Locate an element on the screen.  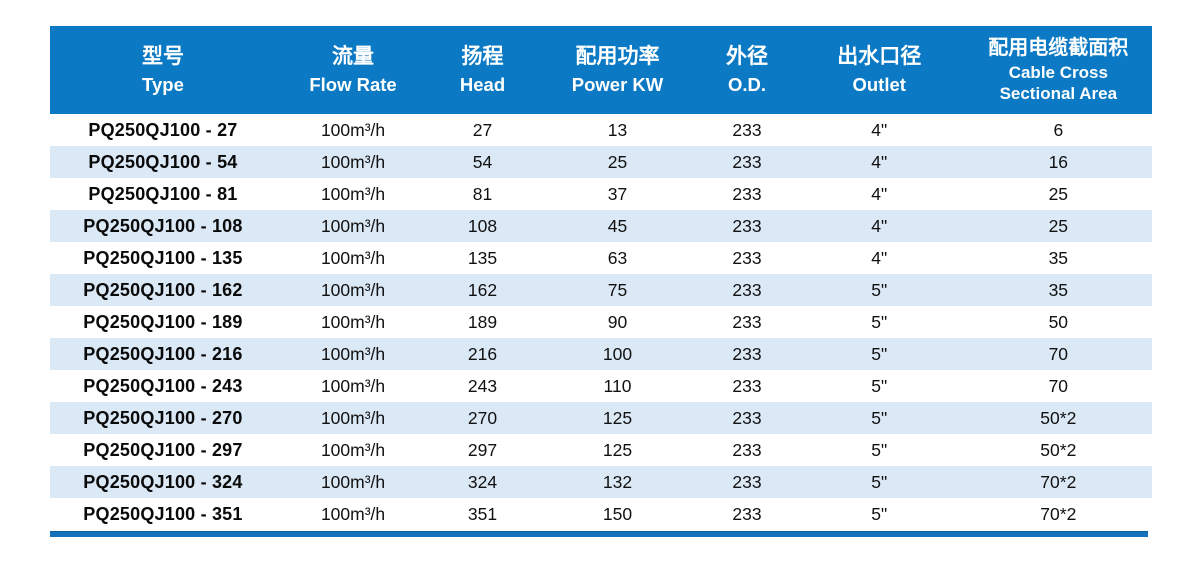
table-row: PQ250QJ100 - 216 100m³/h 216 100 233 5" 70 is located at coordinates (601, 354).